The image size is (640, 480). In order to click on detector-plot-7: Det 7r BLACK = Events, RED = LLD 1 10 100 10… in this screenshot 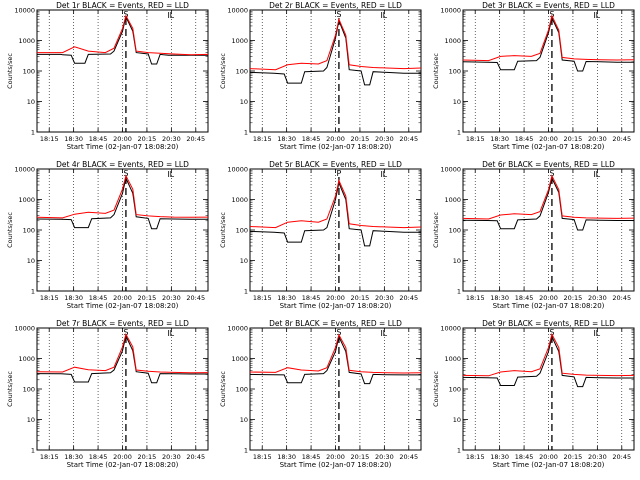, I will do `click(107, 394)`.